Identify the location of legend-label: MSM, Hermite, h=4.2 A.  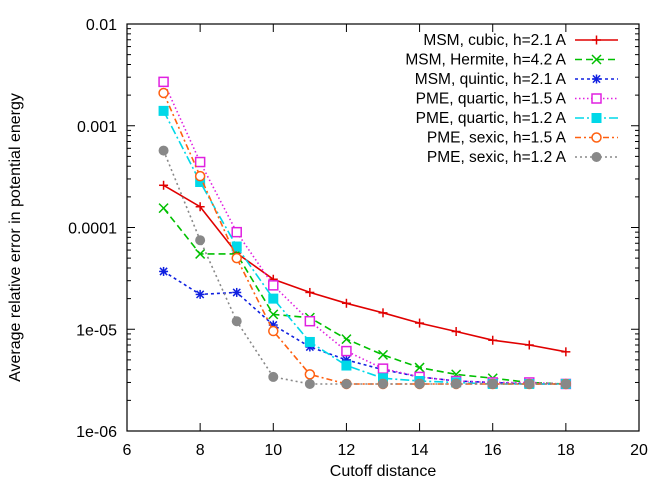
(485, 60).